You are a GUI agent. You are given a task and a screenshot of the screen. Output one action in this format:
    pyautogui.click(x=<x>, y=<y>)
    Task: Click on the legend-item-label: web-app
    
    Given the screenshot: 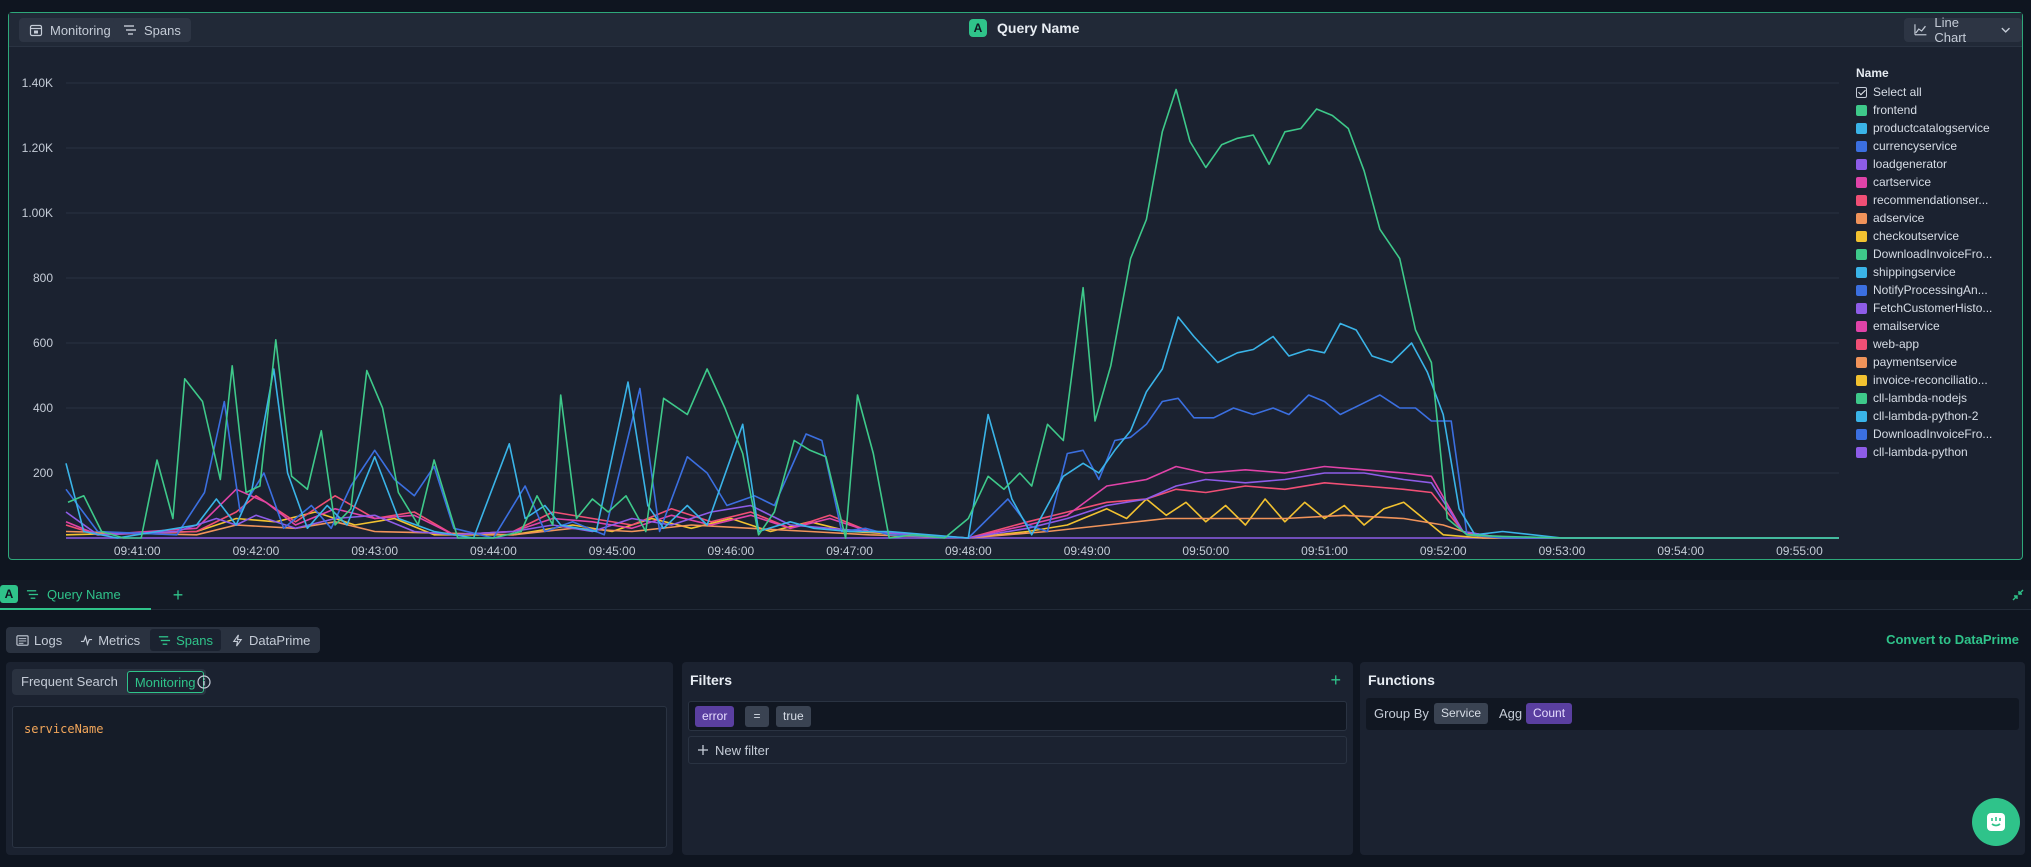 What is the action you would take?
    pyautogui.click(x=1896, y=344)
    